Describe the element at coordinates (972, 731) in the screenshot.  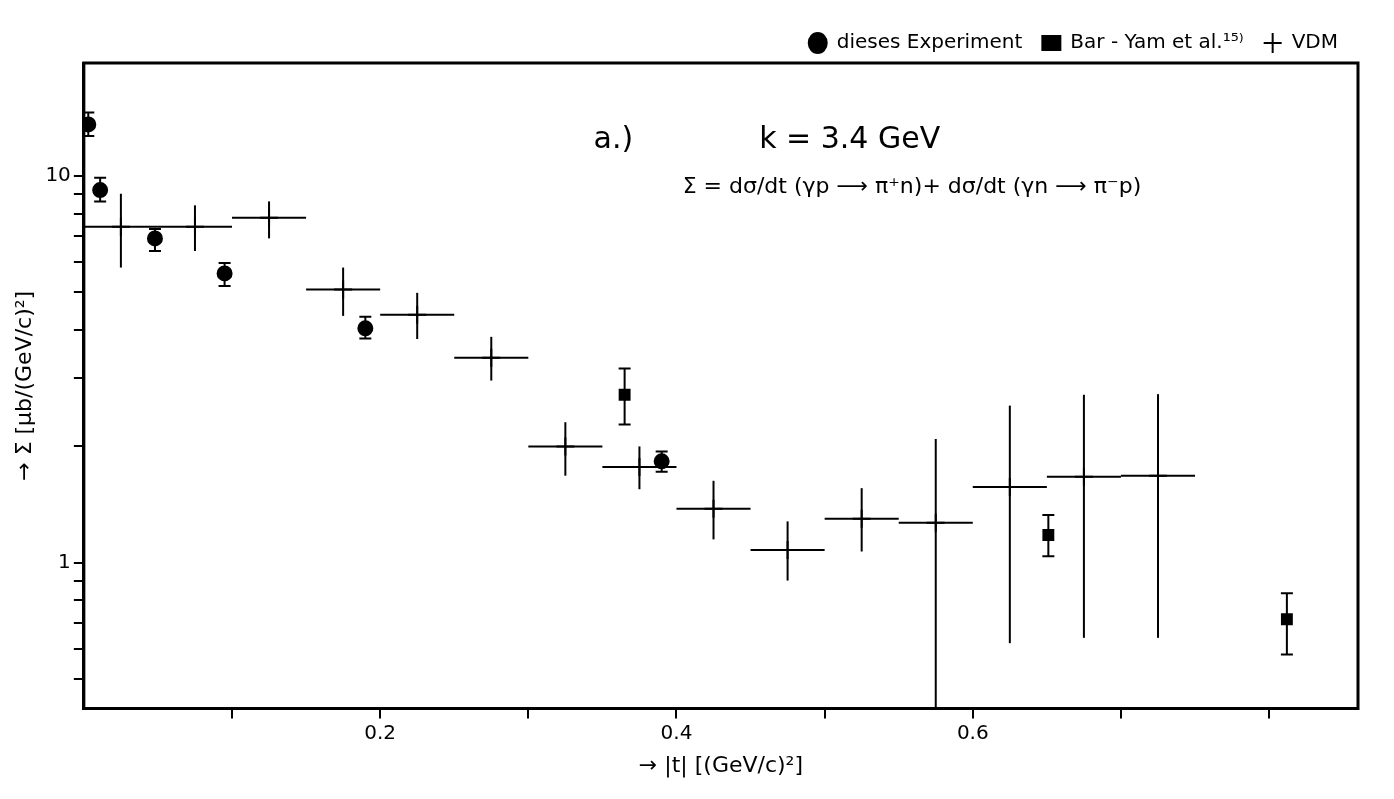
I see `x-tick-label: 0.6` at that location.